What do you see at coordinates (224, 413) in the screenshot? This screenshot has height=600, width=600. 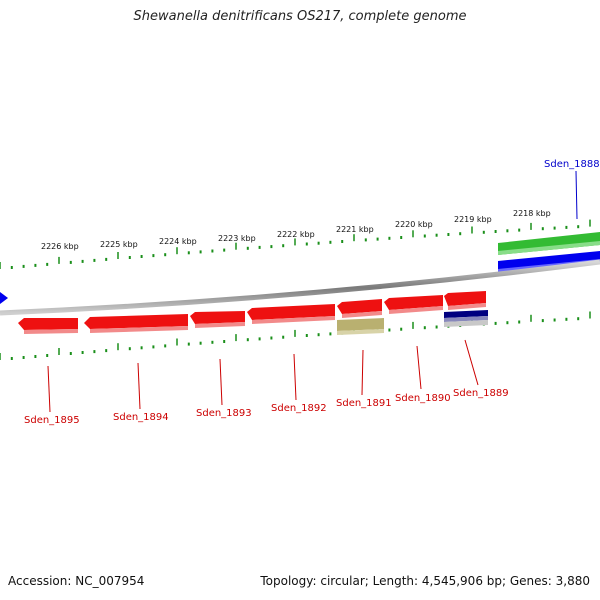 I see `gene-label-sden-1893: Sden_1893` at bounding box center [224, 413].